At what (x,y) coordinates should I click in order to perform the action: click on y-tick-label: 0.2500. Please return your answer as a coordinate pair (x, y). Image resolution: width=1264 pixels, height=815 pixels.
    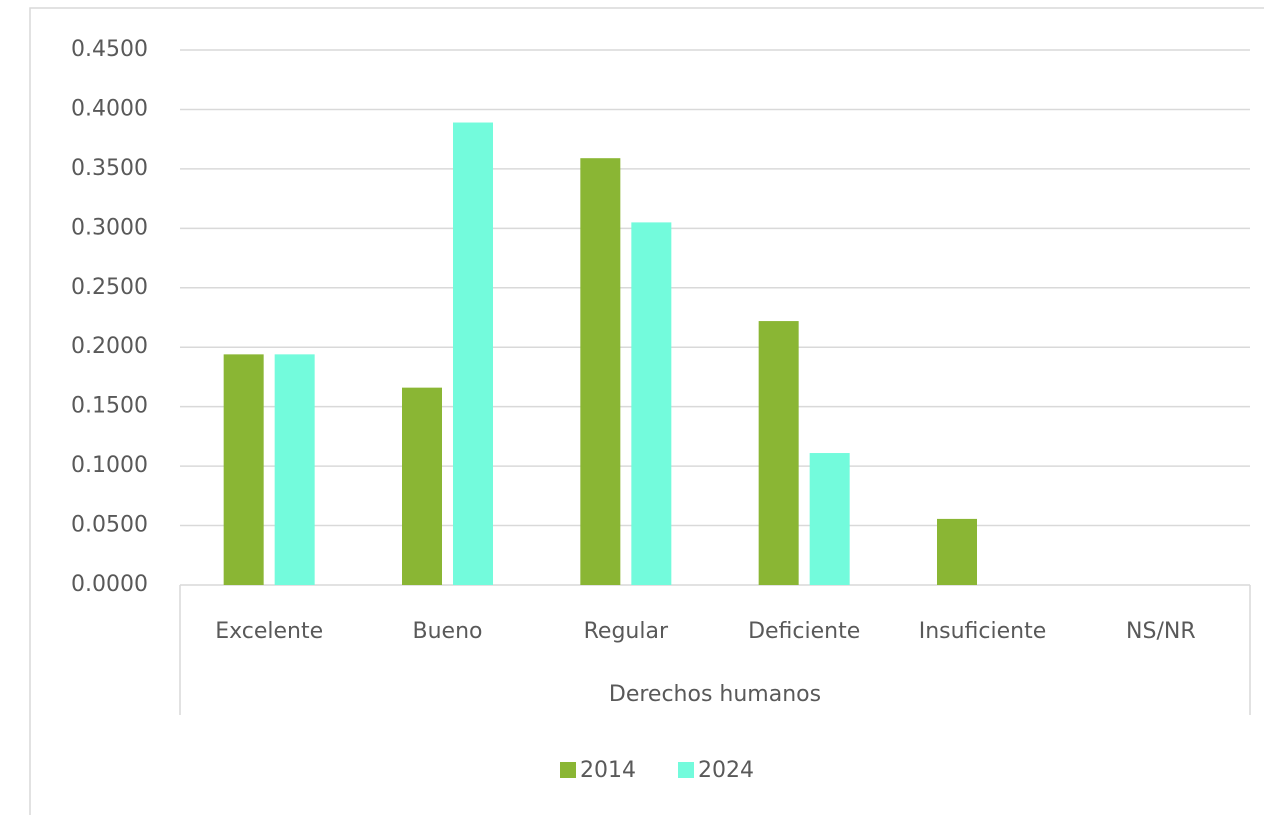
    Looking at the image, I should click on (109, 287).